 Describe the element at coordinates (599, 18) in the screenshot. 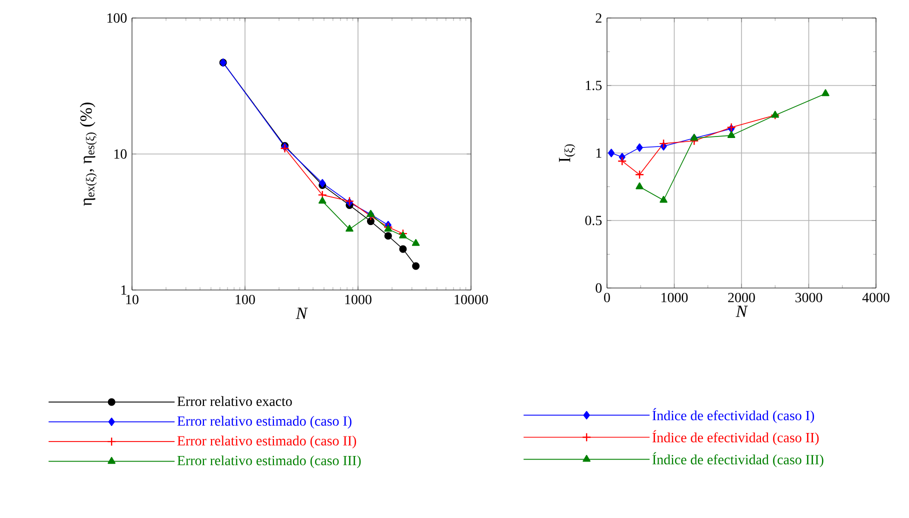

I see `y-tick-label: 2` at that location.